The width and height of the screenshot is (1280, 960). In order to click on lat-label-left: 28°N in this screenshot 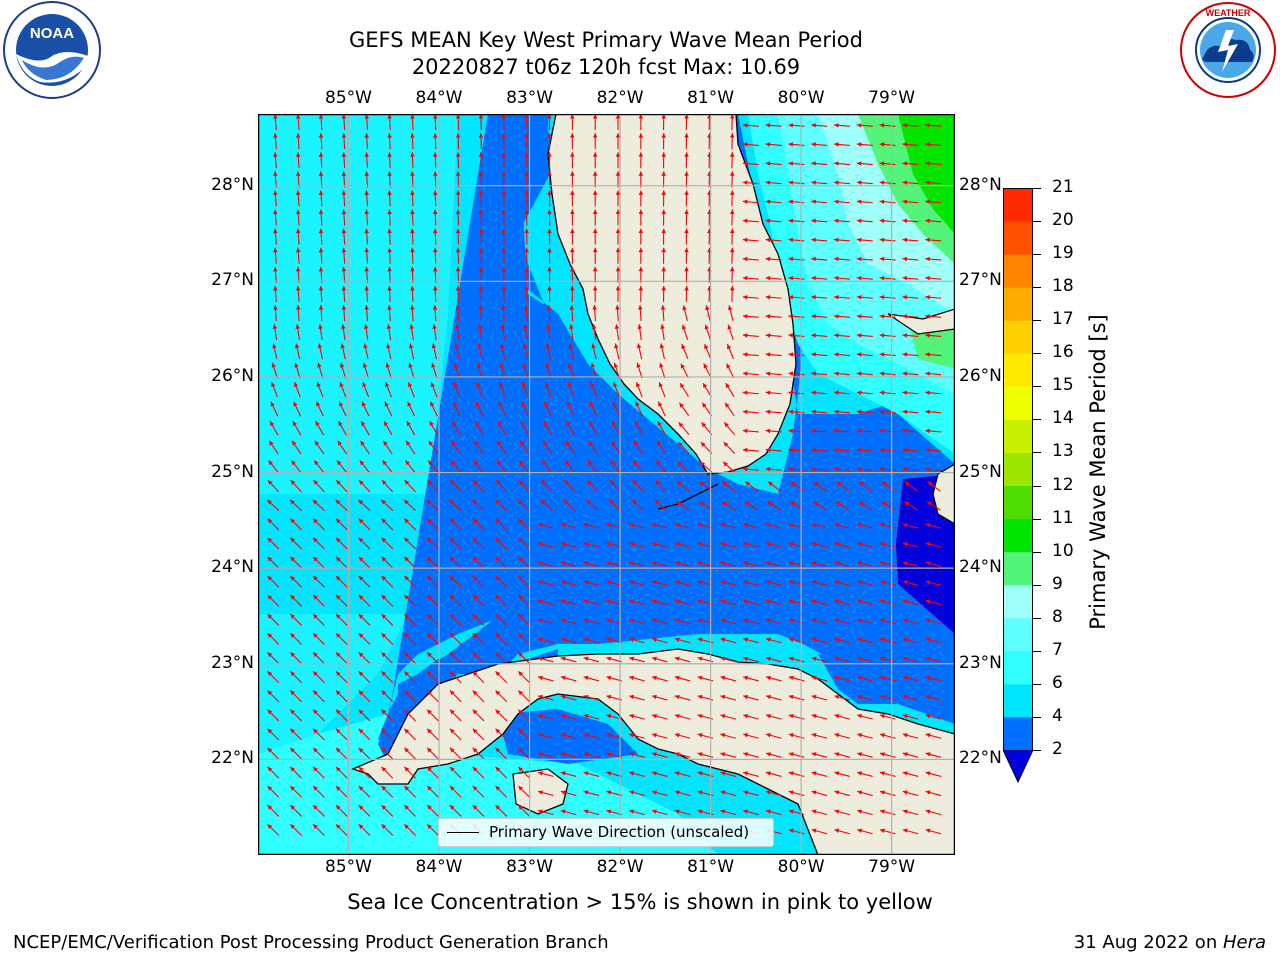, I will do `click(232, 184)`.